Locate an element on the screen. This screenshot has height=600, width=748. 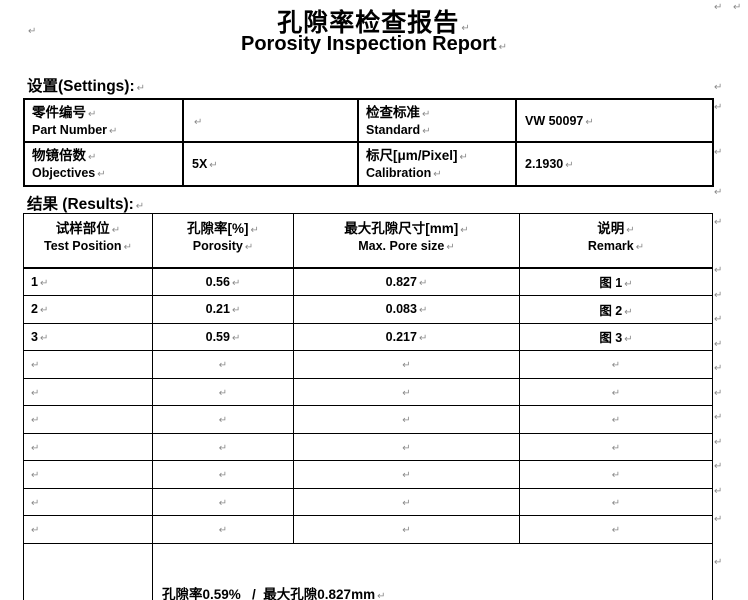
header-remark: 说明 ↵ Remark ↵ is located at coordinates (616, 241).